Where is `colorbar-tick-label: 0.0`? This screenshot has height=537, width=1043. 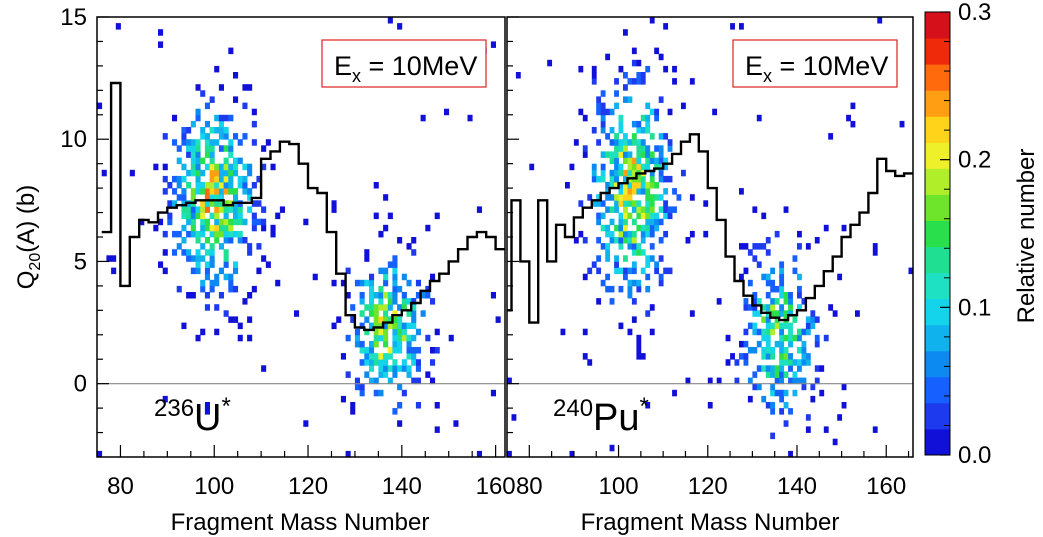 colorbar-tick-label: 0.0 is located at coordinates (974, 455).